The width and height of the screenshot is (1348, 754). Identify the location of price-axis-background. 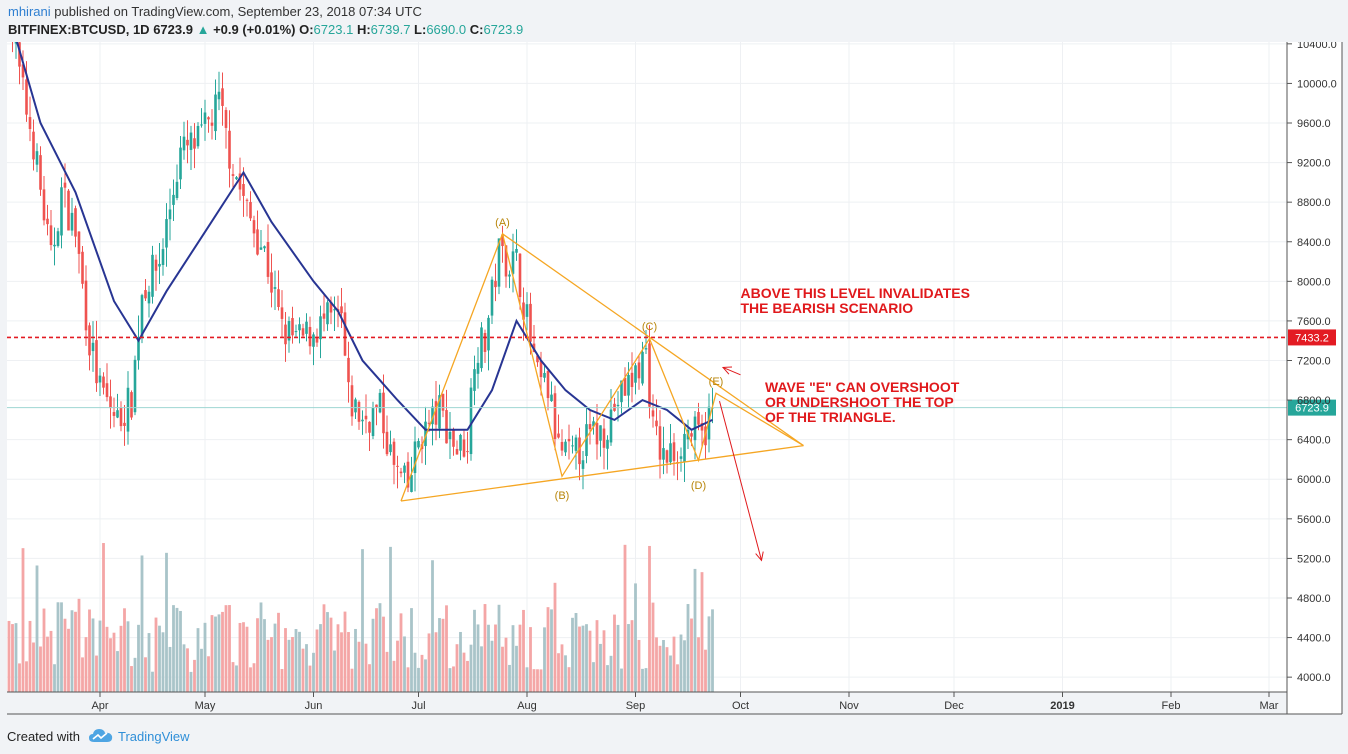
(1314, 378).